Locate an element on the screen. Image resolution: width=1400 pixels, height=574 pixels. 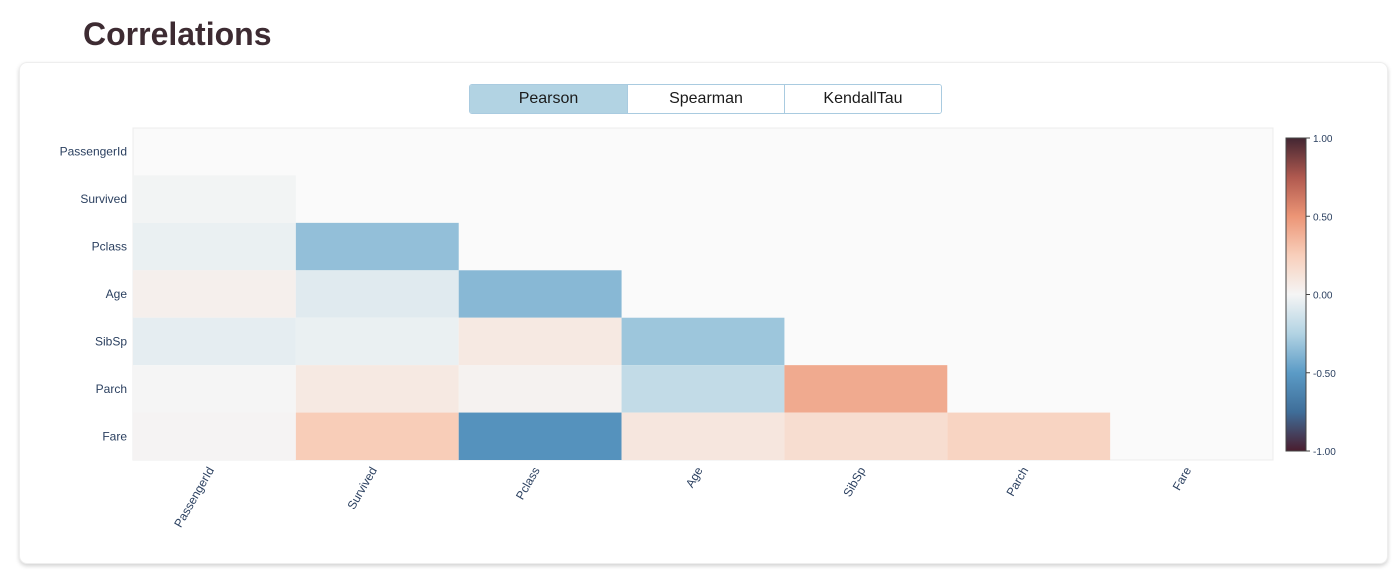
y-tick-label: Survived is located at coordinates (103, 199).